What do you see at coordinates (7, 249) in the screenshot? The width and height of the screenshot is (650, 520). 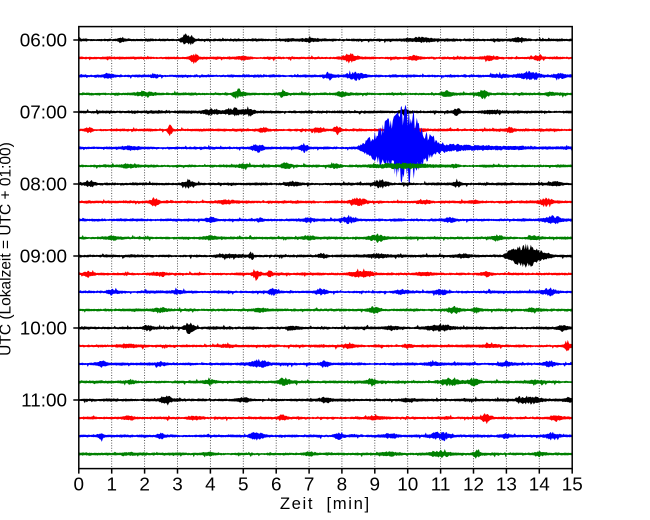 I see `svg-text: UTC (Lokalzeit = UTC + 01:00)` at bounding box center [7, 249].